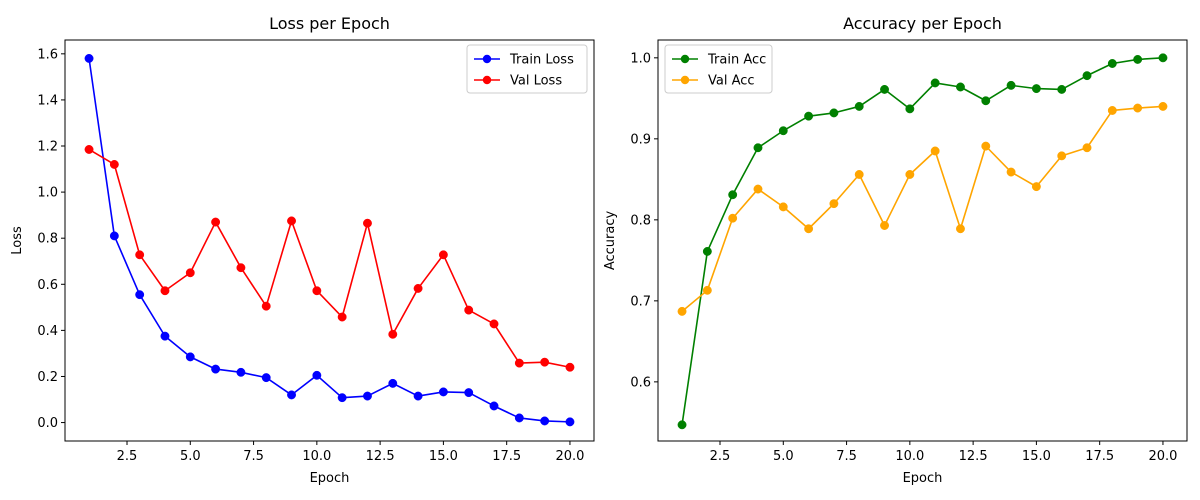 The image size is (1200, 500). What do you see at coordinates (736, 60) in the screenshot?
I see `legend-train-acc-label: Train Acc` at bounding box center [736, 60].